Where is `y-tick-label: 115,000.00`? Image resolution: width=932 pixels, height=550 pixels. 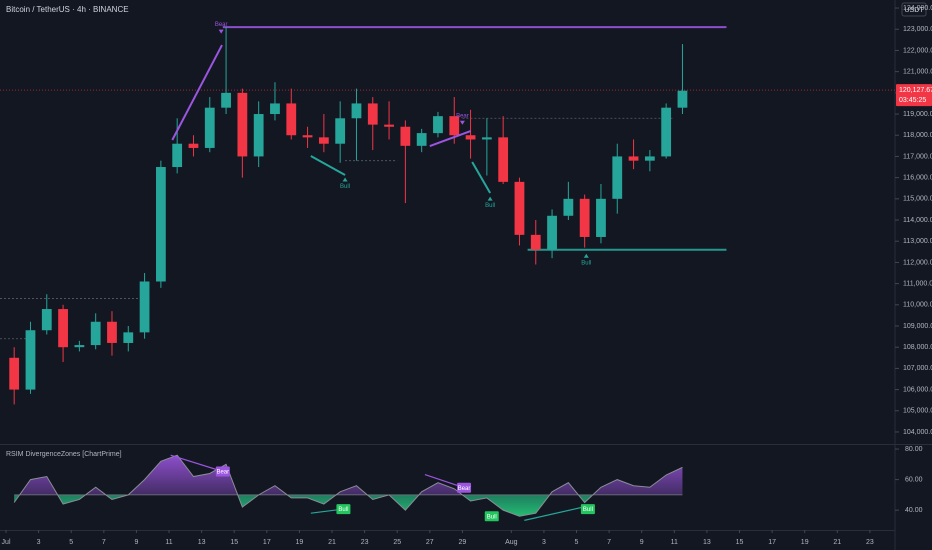
y-tick-label: 115,000.00 is located at coordinates (917, 199).